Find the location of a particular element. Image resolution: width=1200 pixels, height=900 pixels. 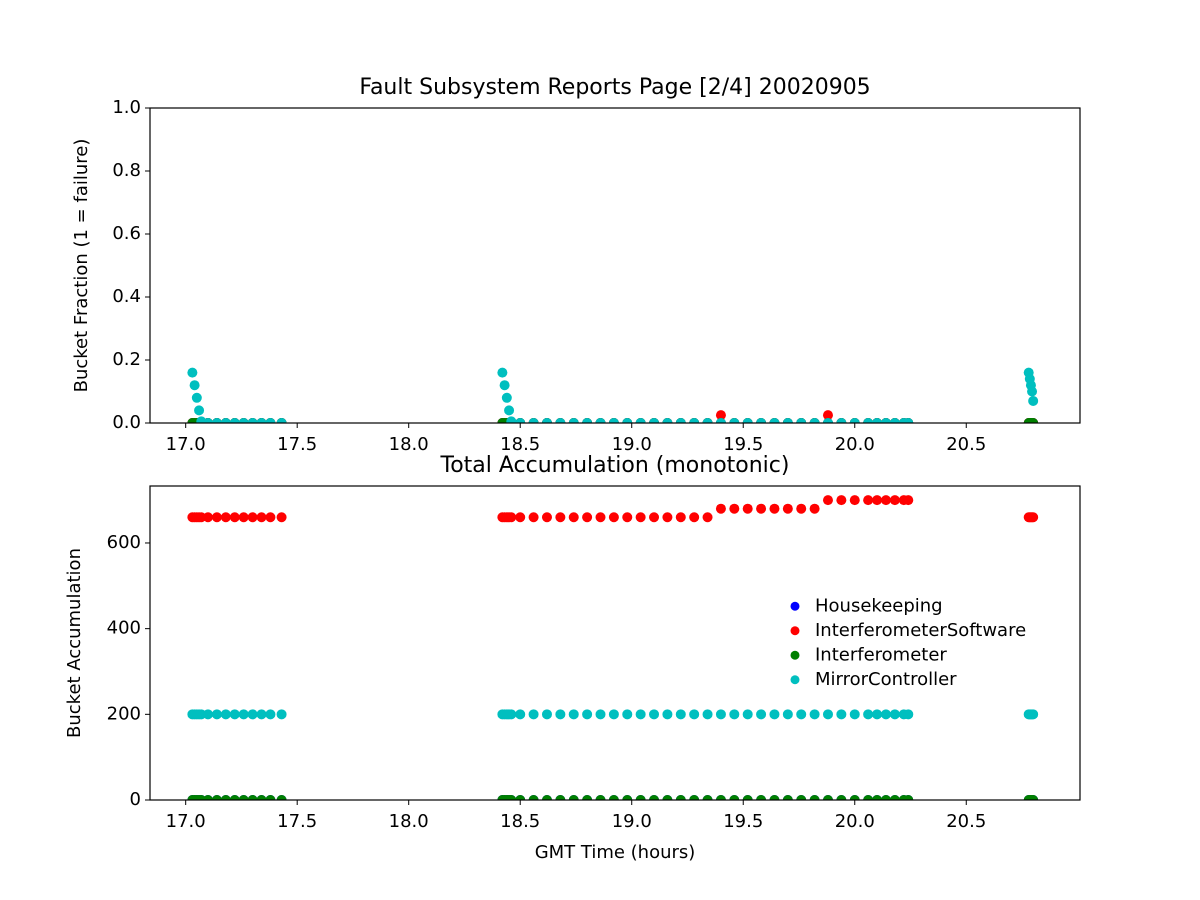

y-tick-label: 0.6 is located at coordinates (126, 233).